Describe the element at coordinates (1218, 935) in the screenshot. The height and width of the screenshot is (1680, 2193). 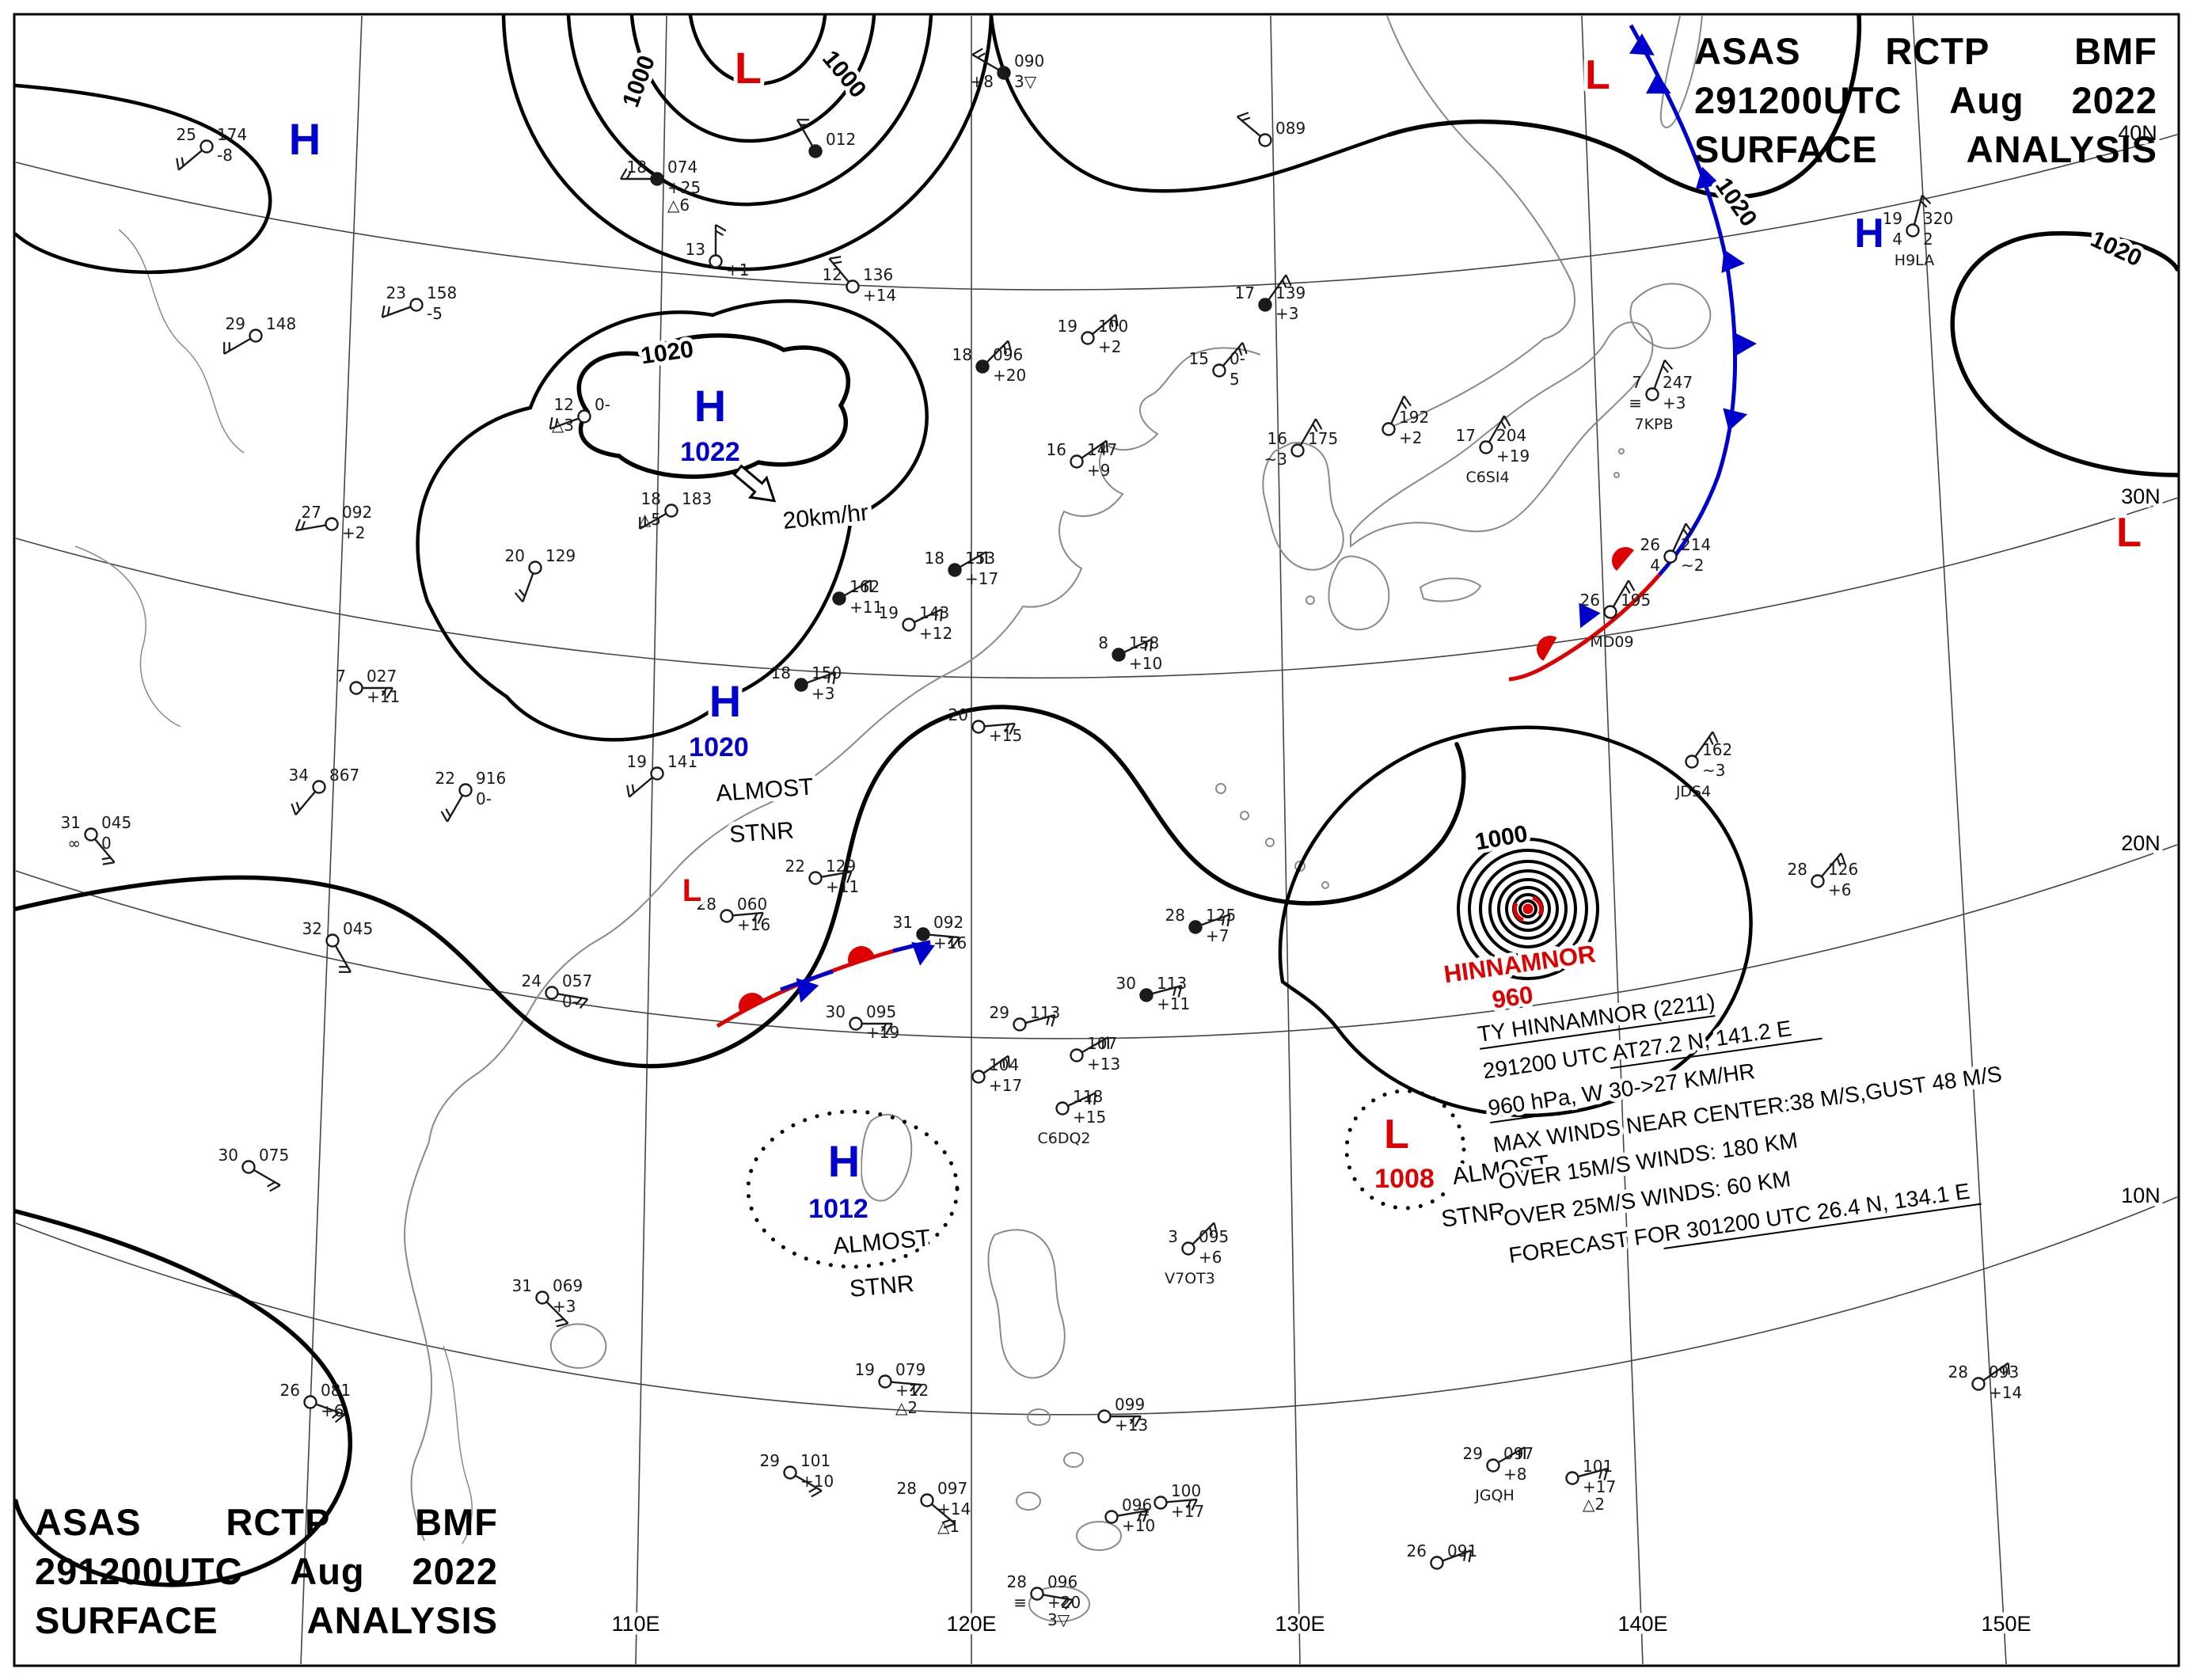
I see `station-tendency: +7` at that location.